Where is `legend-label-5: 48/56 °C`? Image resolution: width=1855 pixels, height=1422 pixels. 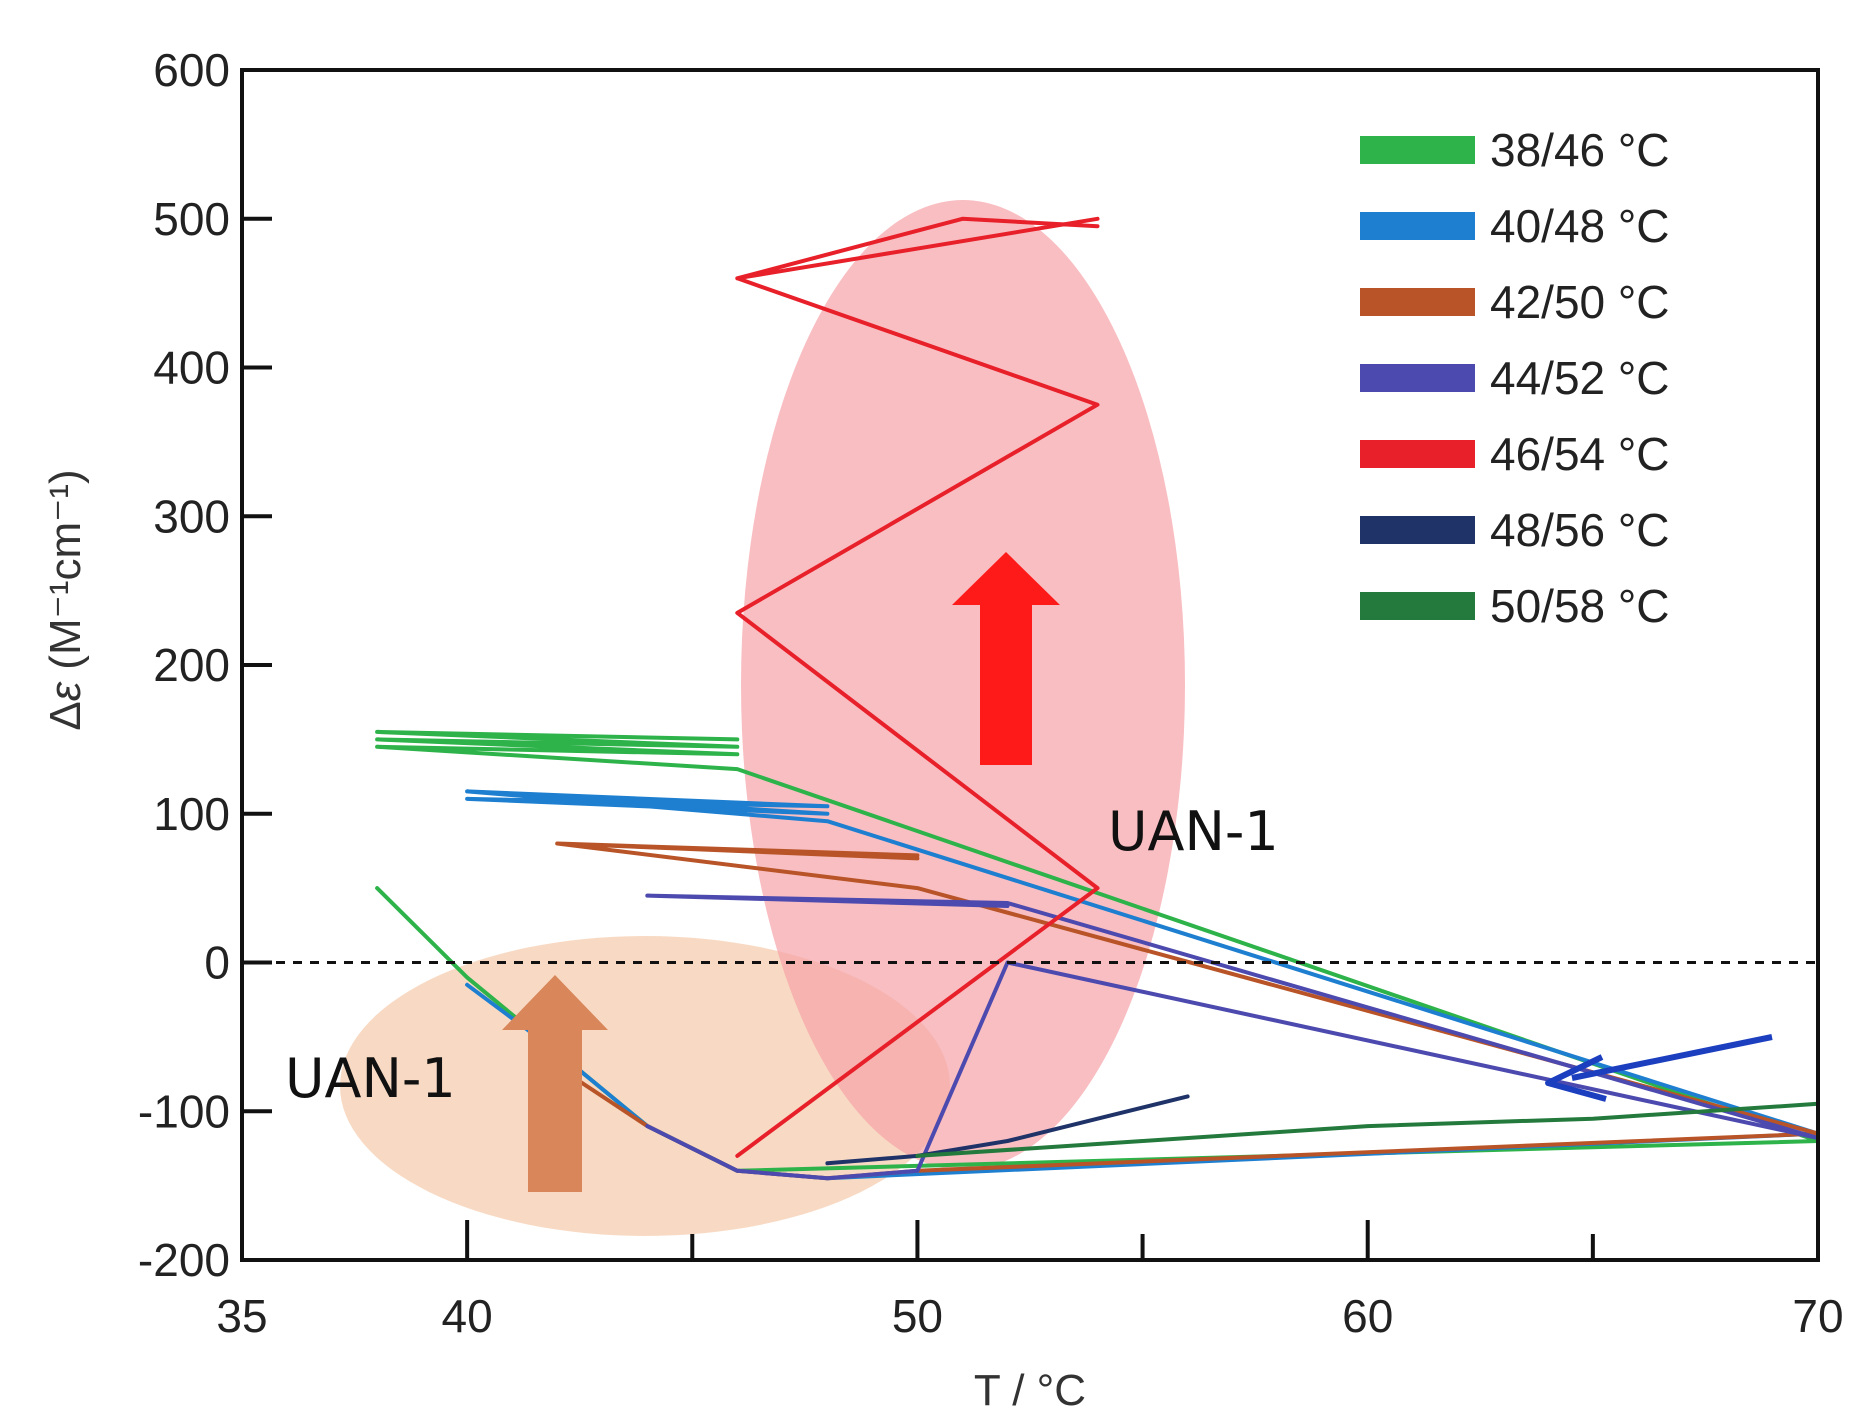
legend-label-5: 48/56 °C is located at coordinates (1580, 530).